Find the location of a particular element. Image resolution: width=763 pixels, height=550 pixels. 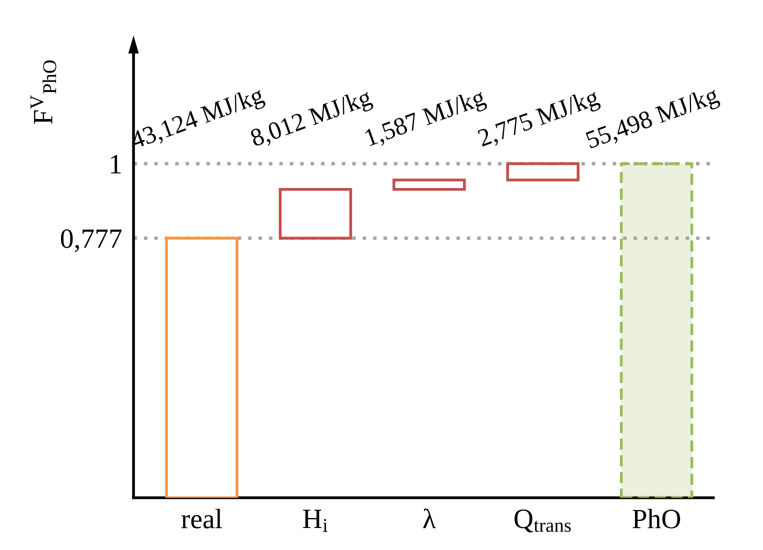

x-tick-label: H$_{i}$ is located at coordinates (315, 521).